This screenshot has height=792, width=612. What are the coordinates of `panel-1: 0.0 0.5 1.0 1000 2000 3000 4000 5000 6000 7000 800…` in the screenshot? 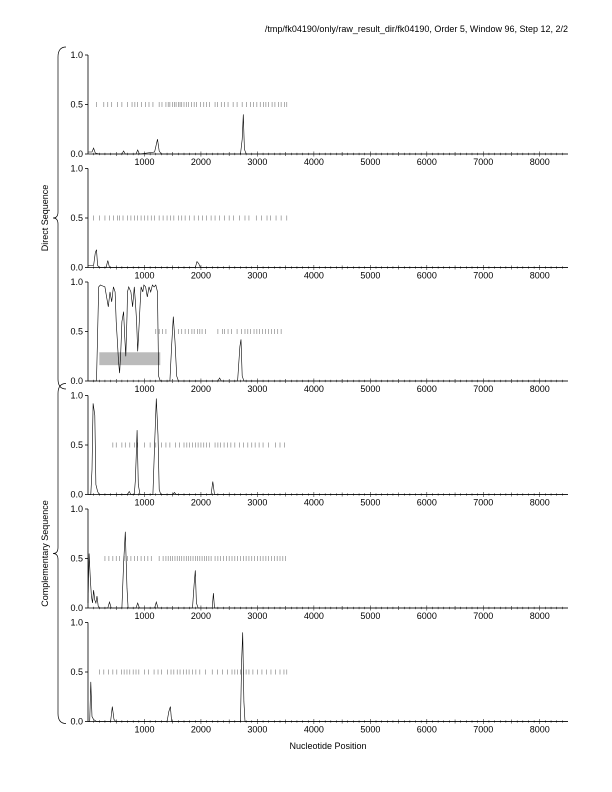 It's located at (319, 108).